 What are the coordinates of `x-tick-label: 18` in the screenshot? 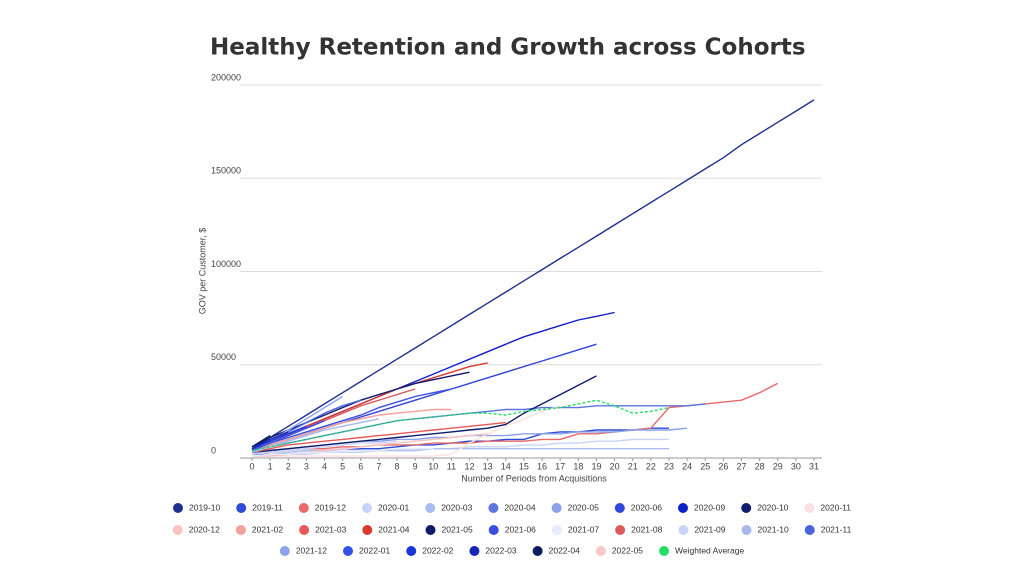 It's located at (578, 466).